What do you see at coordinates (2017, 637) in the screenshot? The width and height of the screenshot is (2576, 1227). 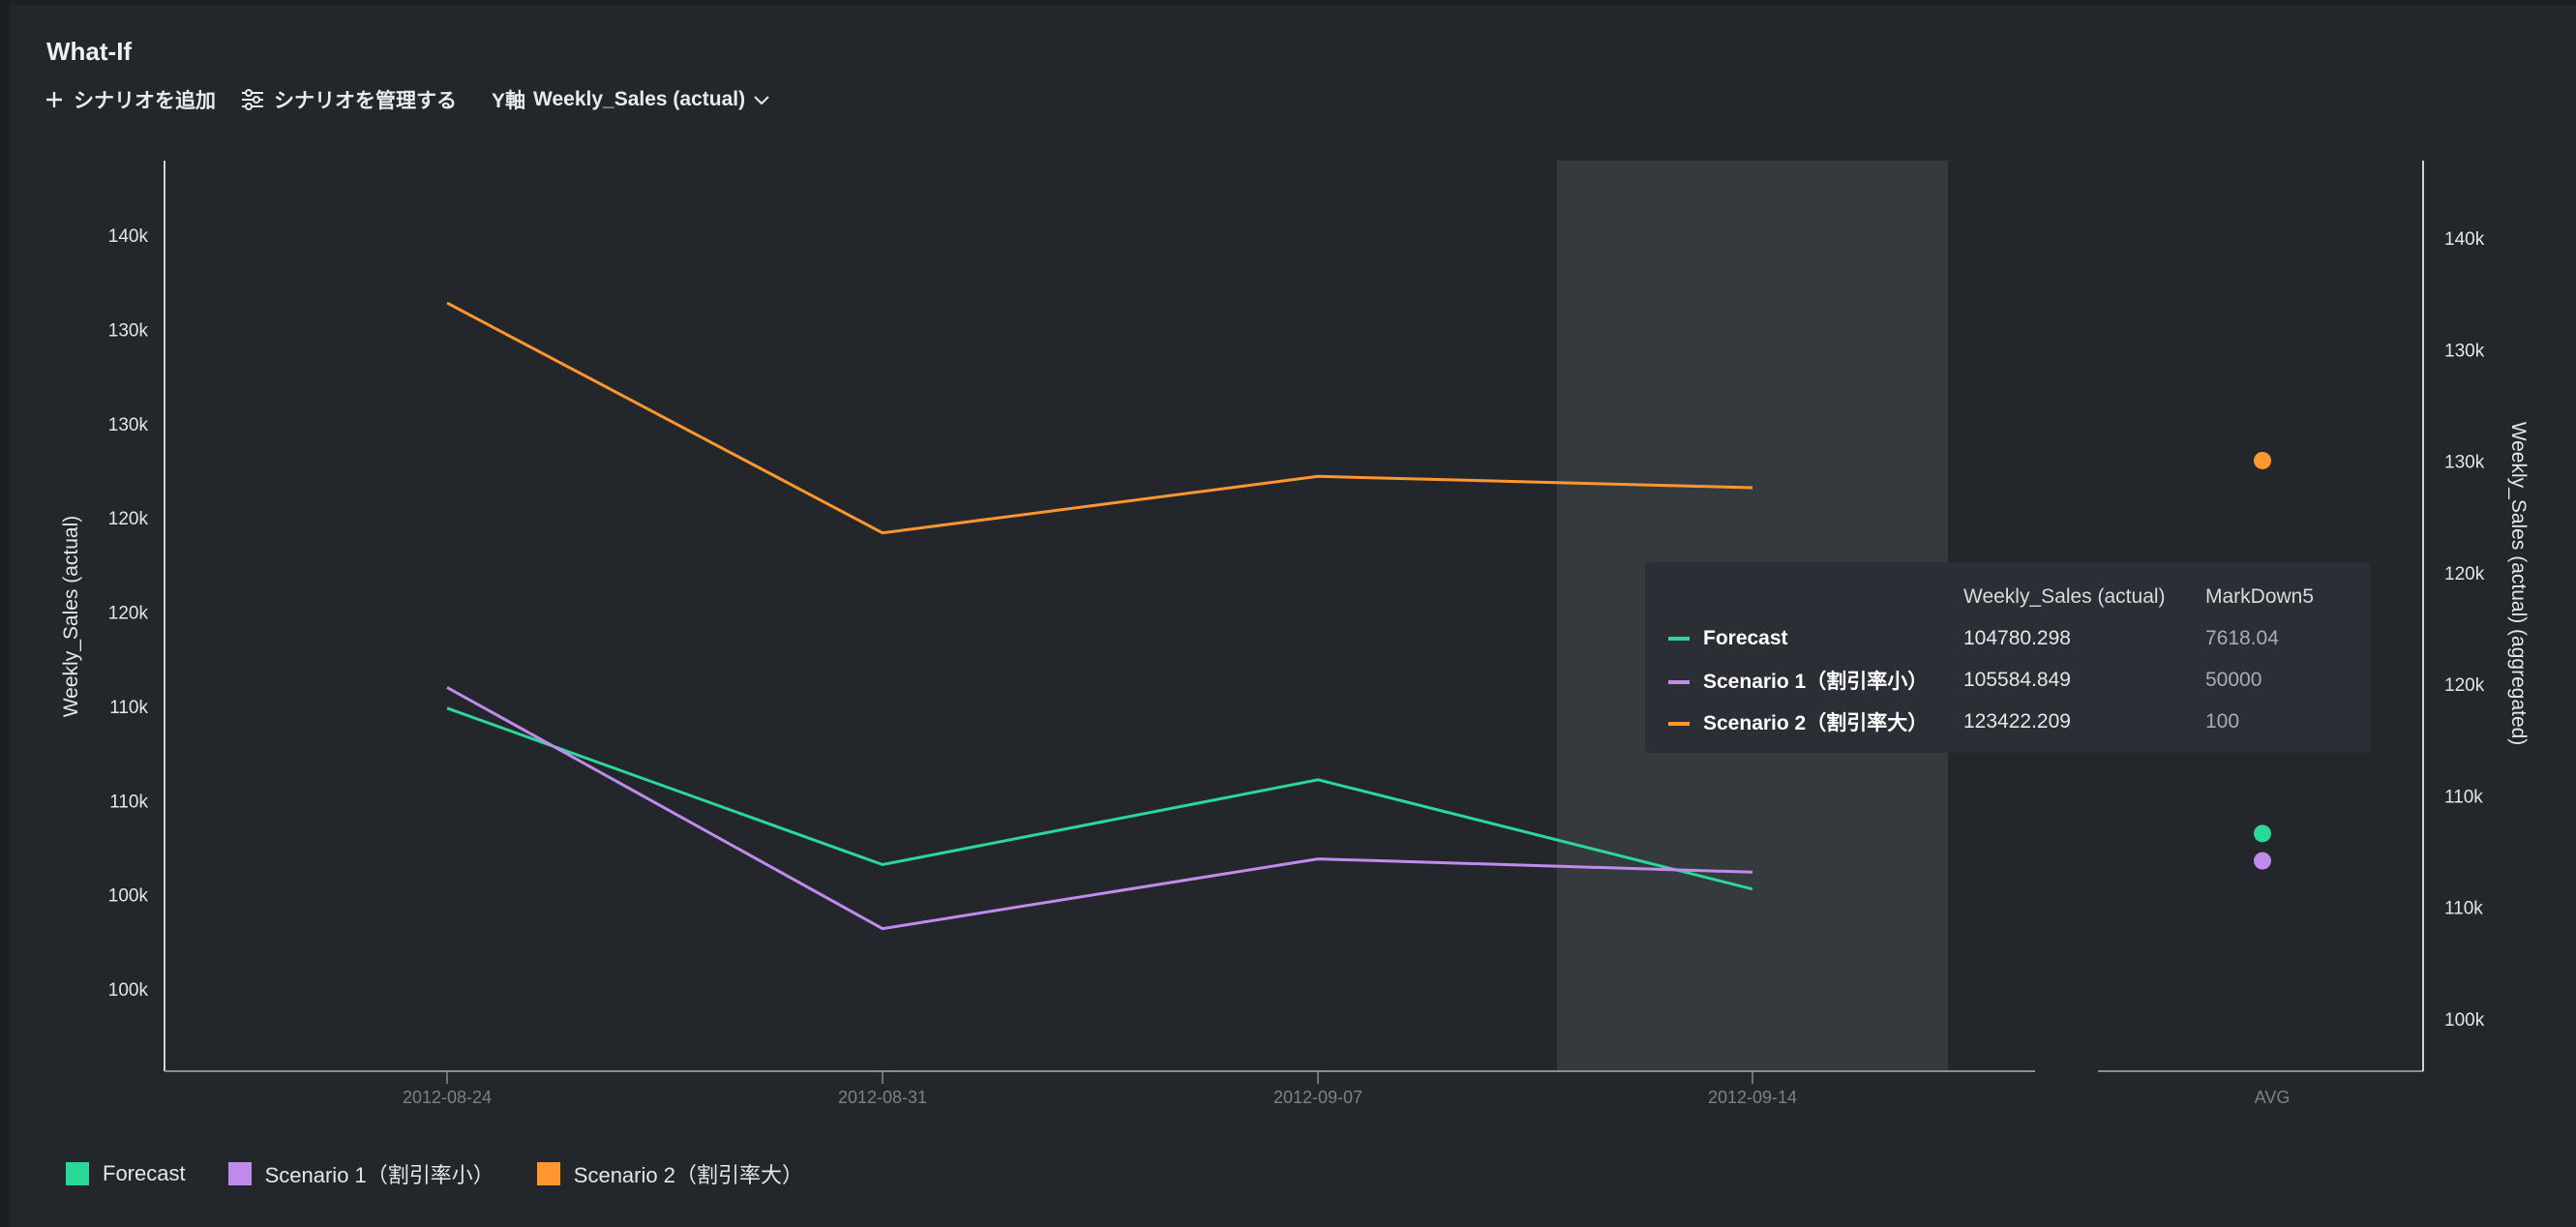 I see `tooltip-weekly-sales: 104780.298` at bounding box center [2017, 637].